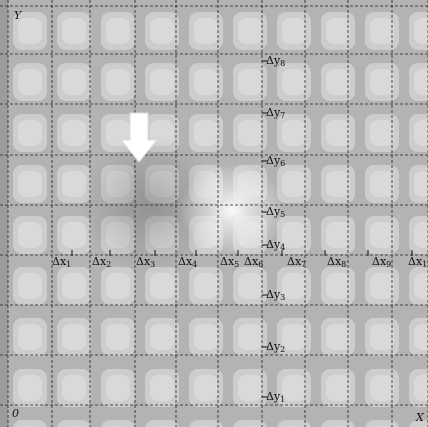 This screenshot has width=428, height=427. Describe the element at coordinates (102, 262) in the screenshot. I see `delta-x-label: Δx2` at that location.